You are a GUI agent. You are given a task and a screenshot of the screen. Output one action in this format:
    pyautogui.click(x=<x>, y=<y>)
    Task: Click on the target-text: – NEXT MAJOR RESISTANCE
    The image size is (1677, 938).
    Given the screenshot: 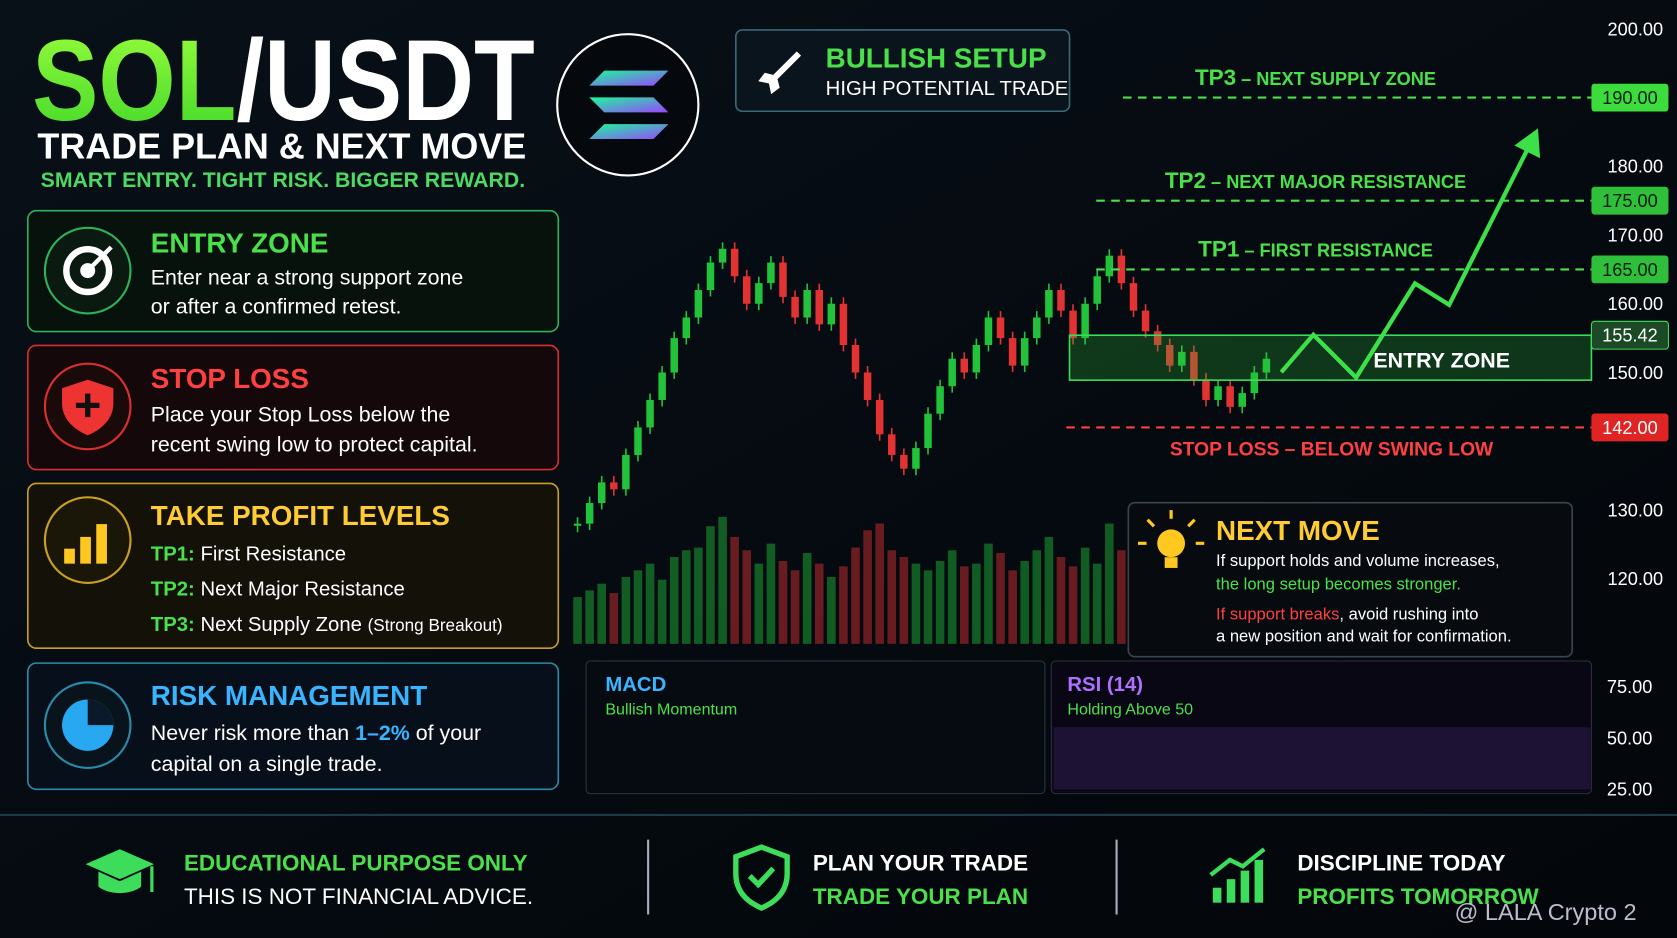 What is the action you would take?
    pyautogui.click(x=1336, y=182)
    